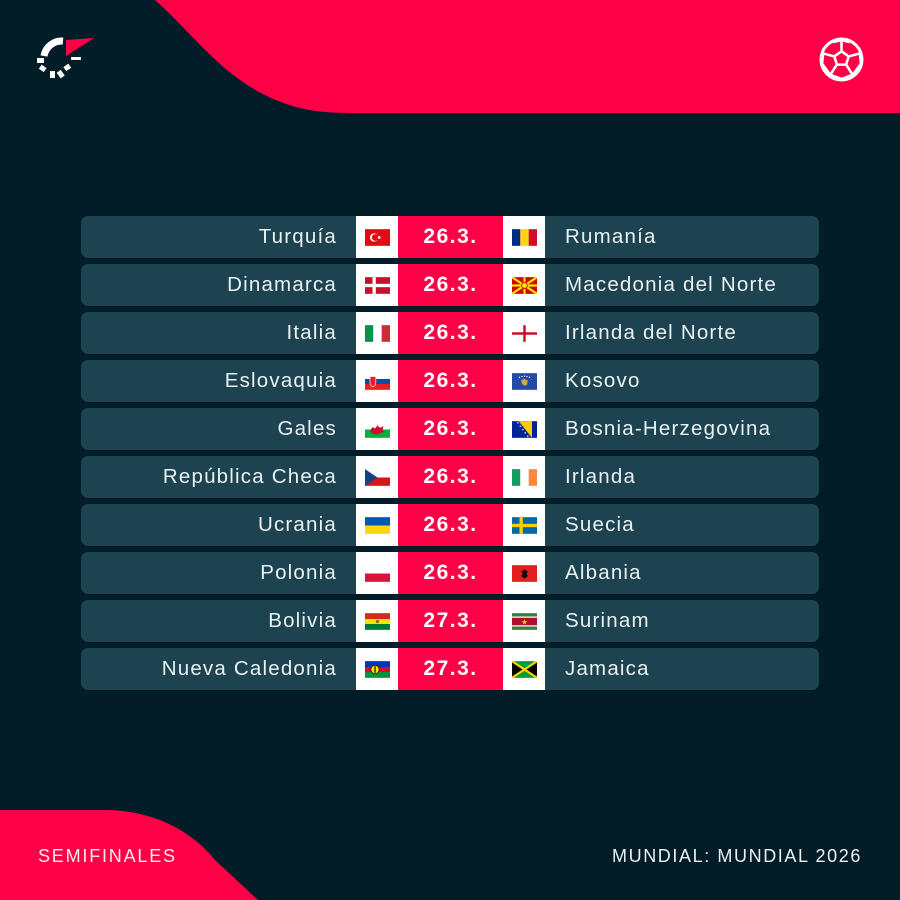  Describe the element at coordinates (218, 381) in the screenshot. I see `home-team: Eslovaquia` at that location.